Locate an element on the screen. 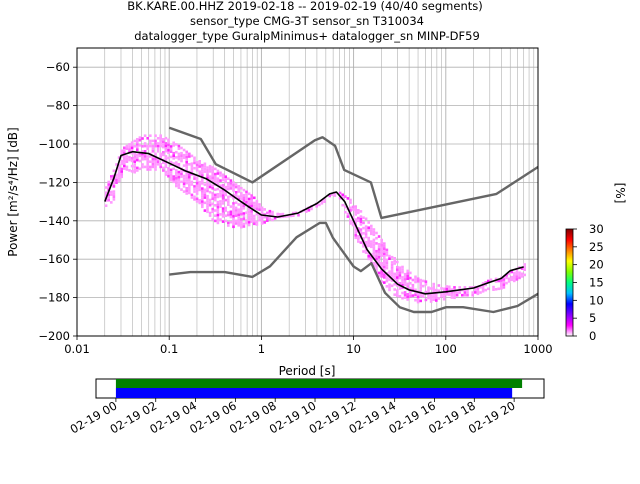 Image resolution: width=640 pixels, height=484 pixels. colorbar-tick-label: 5 is located at coordinates (592, 318).